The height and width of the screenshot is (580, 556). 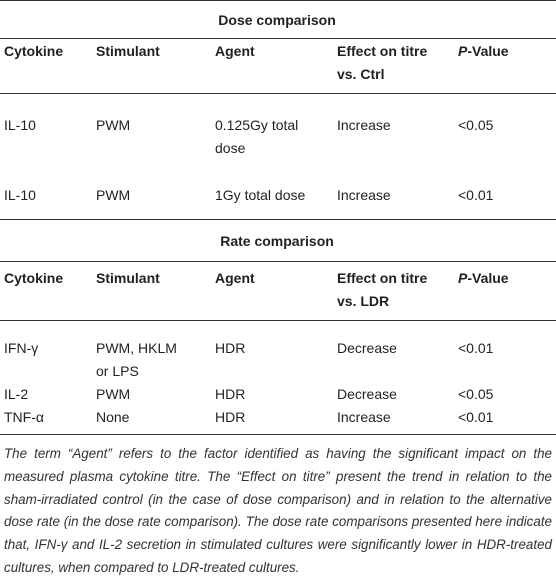 I want to click on section-title: Dose comparison, so click(x=278, y=19).